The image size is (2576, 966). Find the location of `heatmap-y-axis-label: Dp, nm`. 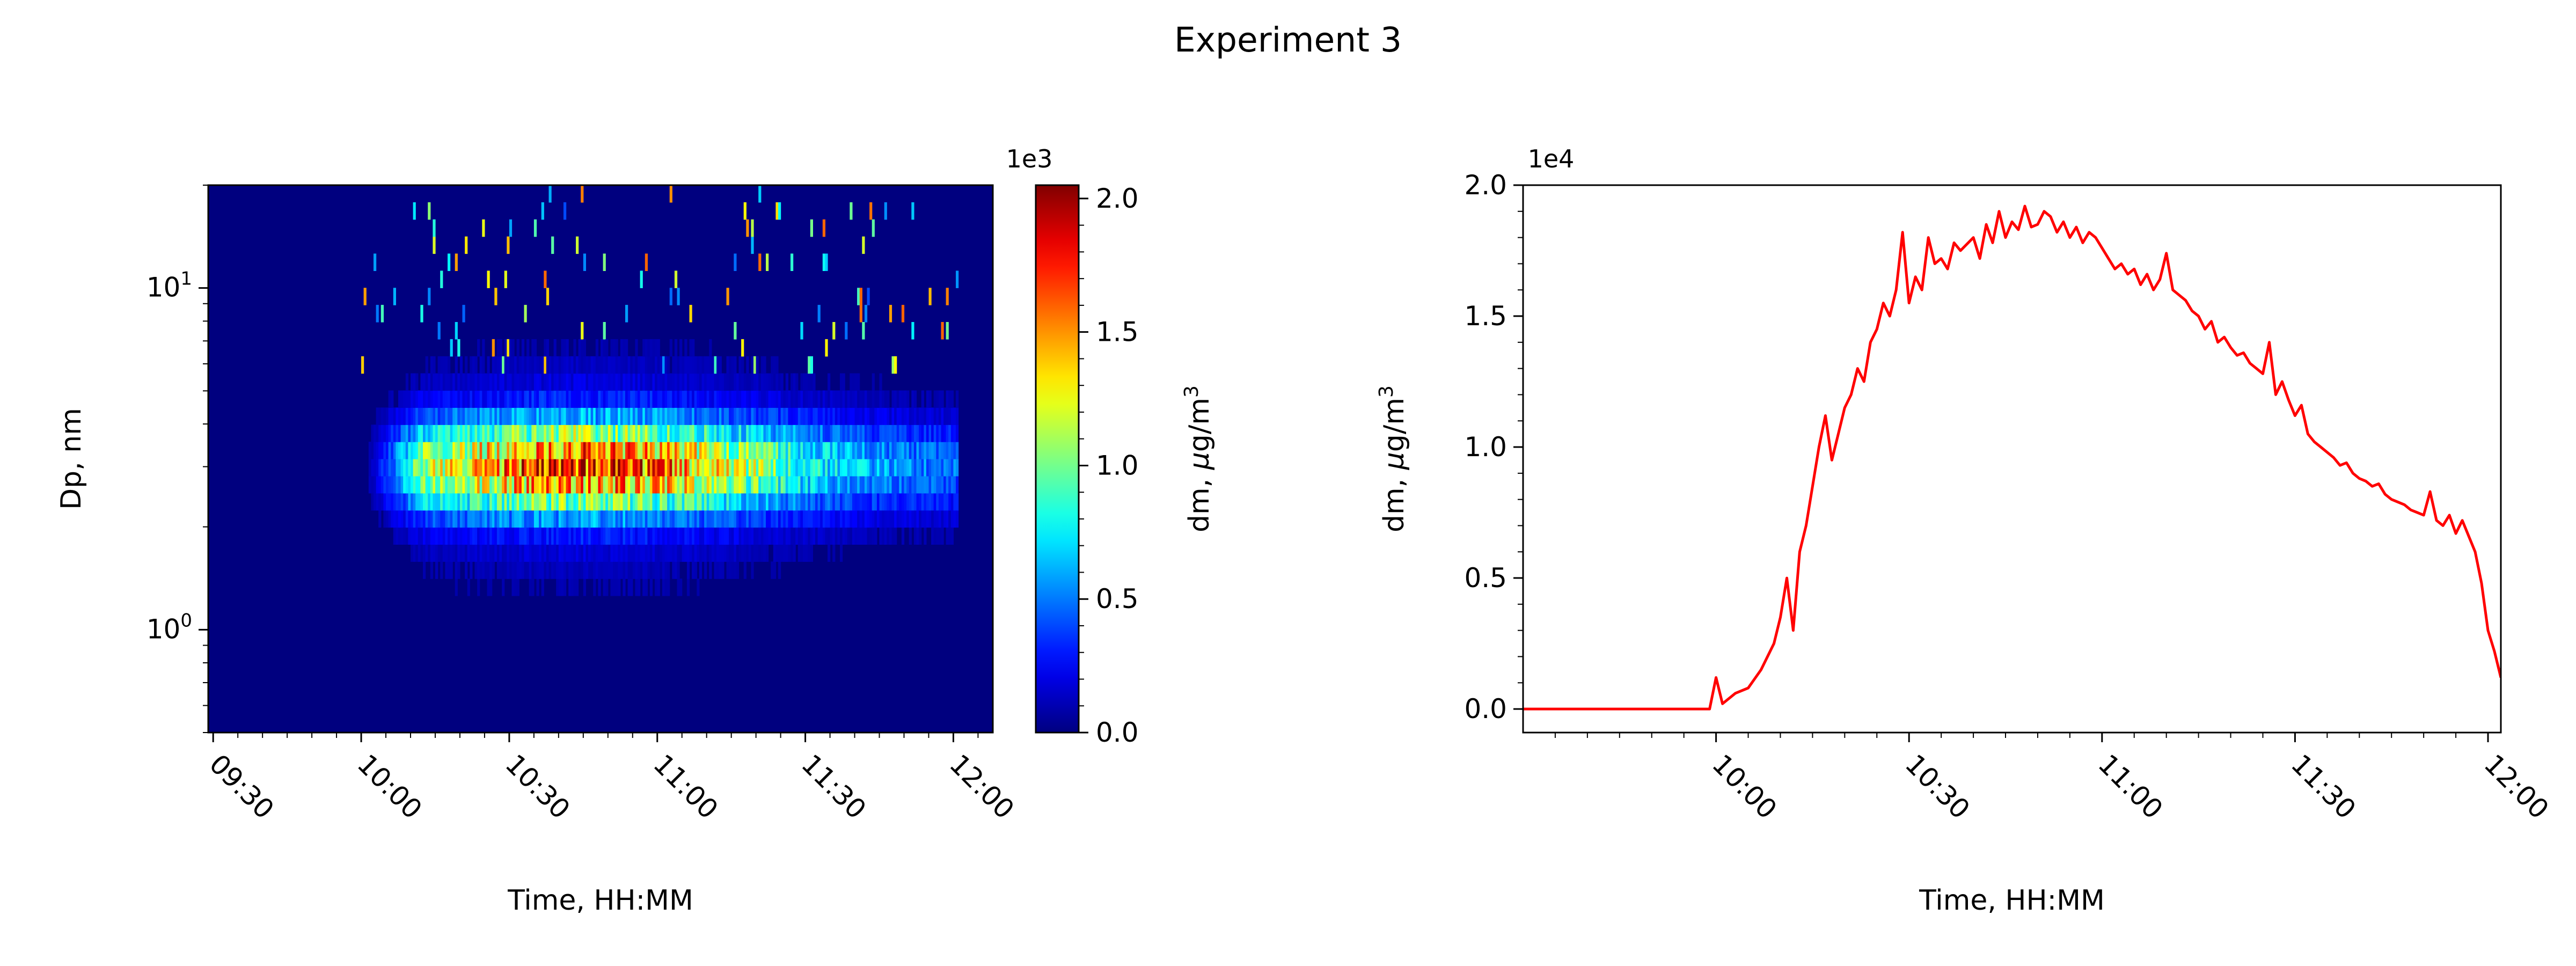

heatmap-y-axis-label: Dp, nm is located at coordinates (71, 459).